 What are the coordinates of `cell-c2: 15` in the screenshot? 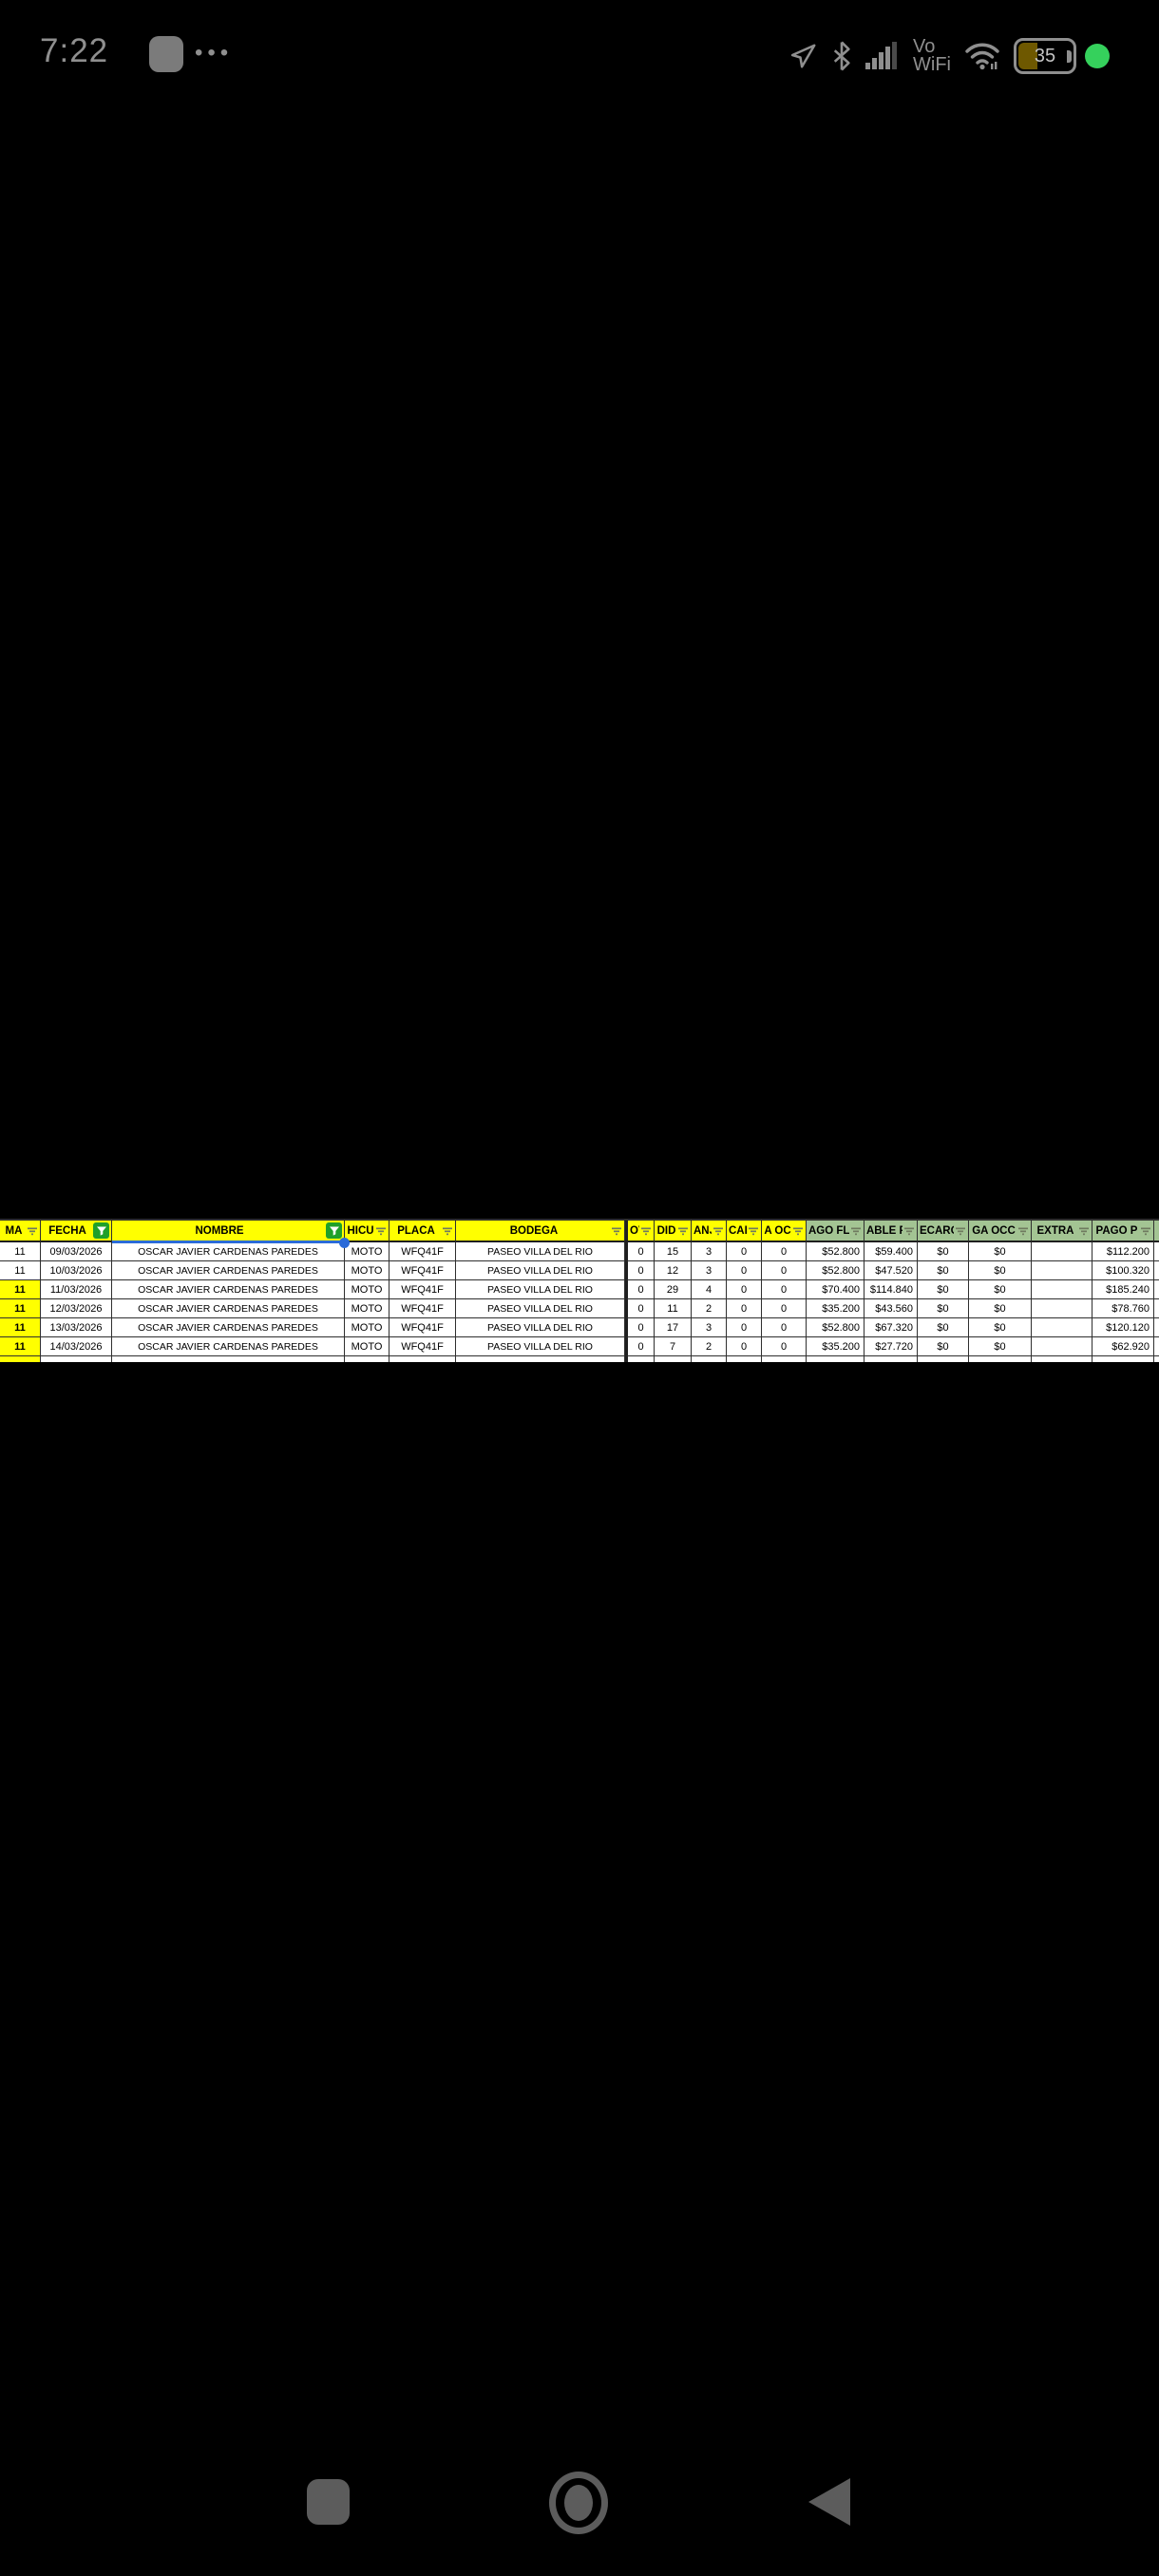 It's located at (673, 1251).